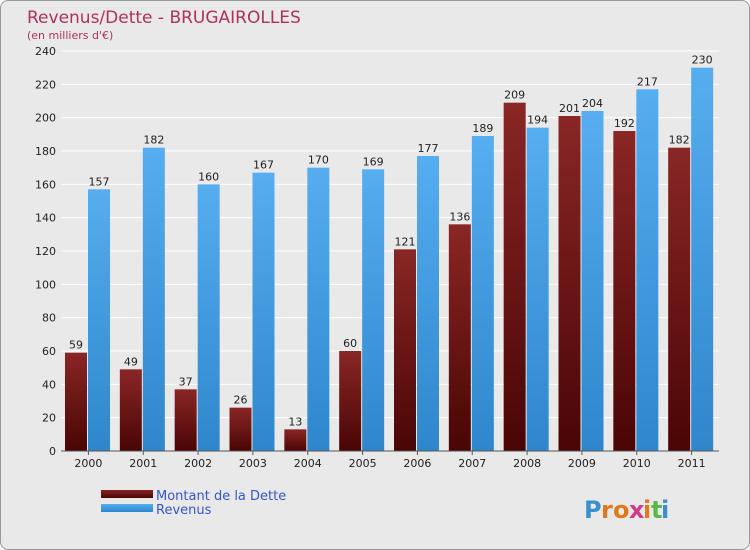  I want to click on chart-subtitle: (en milliers d'€), so click(70, 35).